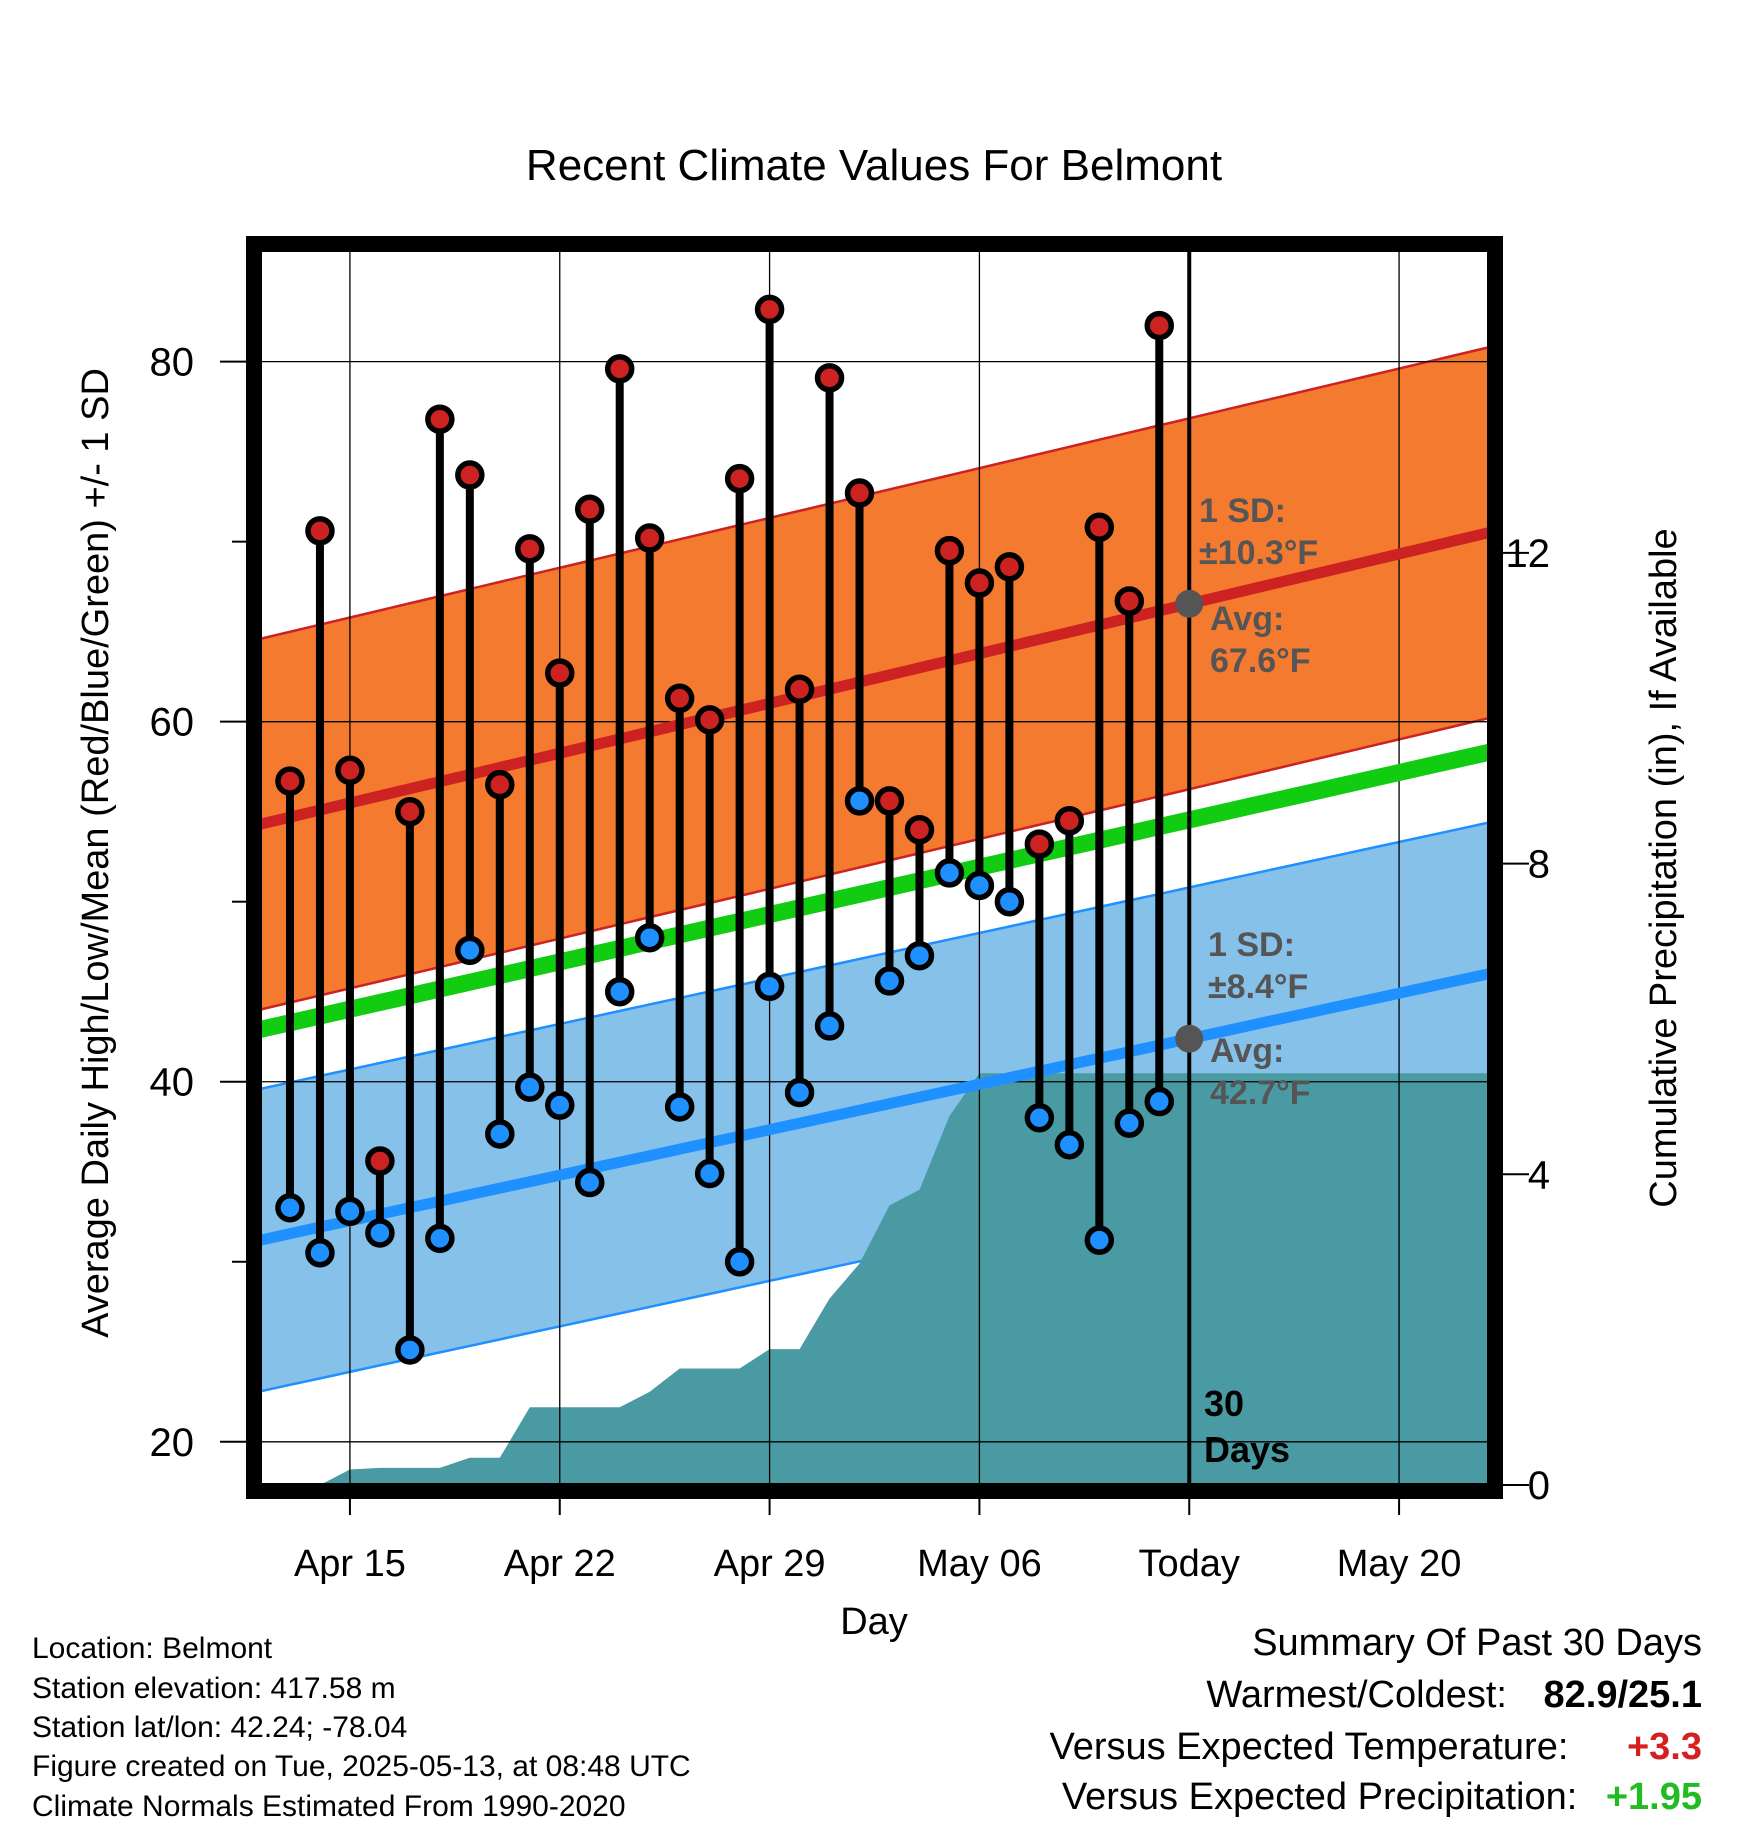 The height and width of the screenshot is (1828, 1748). What do you see at coordinates (770, 1564) in the screenshot?
I see `x-tick-label: Apr 29` at bounding box center [770, 1564].